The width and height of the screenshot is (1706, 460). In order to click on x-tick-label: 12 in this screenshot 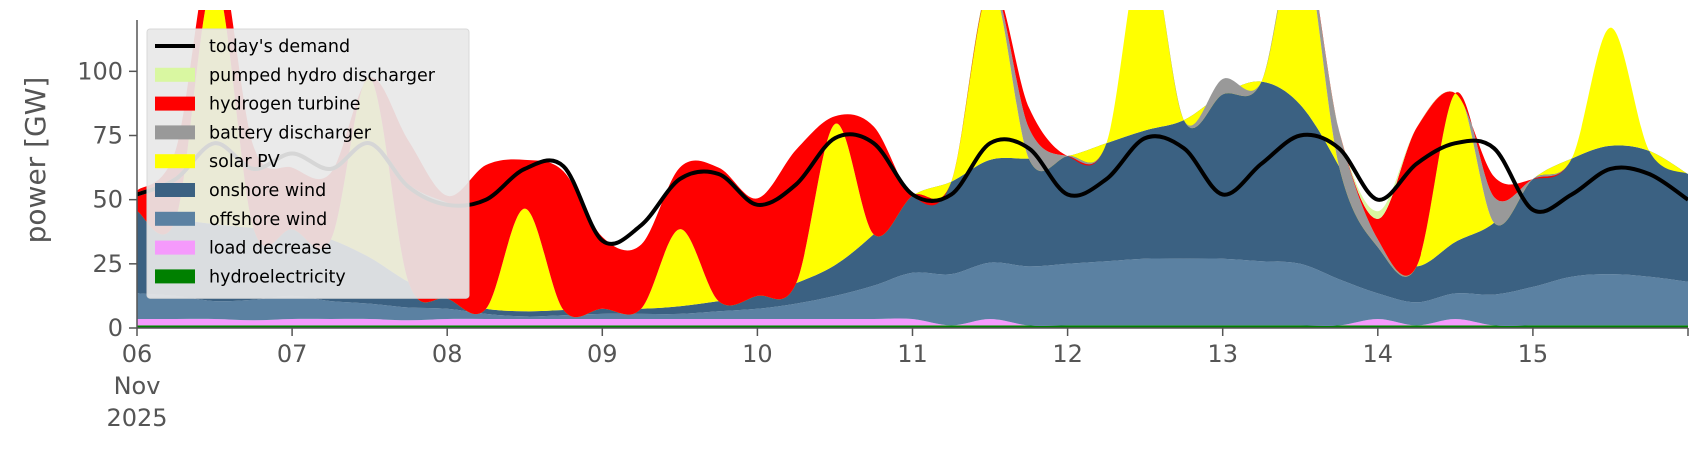, I will do `click(1067, 354)`.